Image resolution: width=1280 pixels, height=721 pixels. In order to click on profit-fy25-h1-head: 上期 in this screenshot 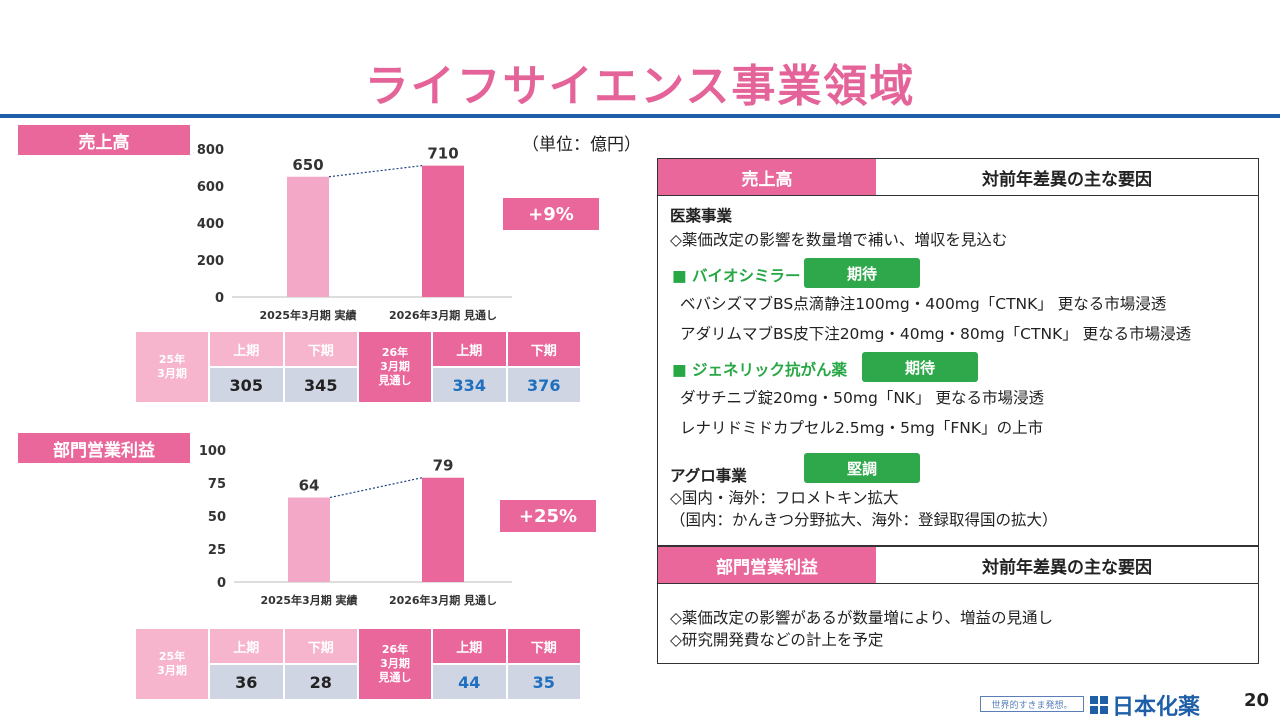, I will do `click(246, 646)`.